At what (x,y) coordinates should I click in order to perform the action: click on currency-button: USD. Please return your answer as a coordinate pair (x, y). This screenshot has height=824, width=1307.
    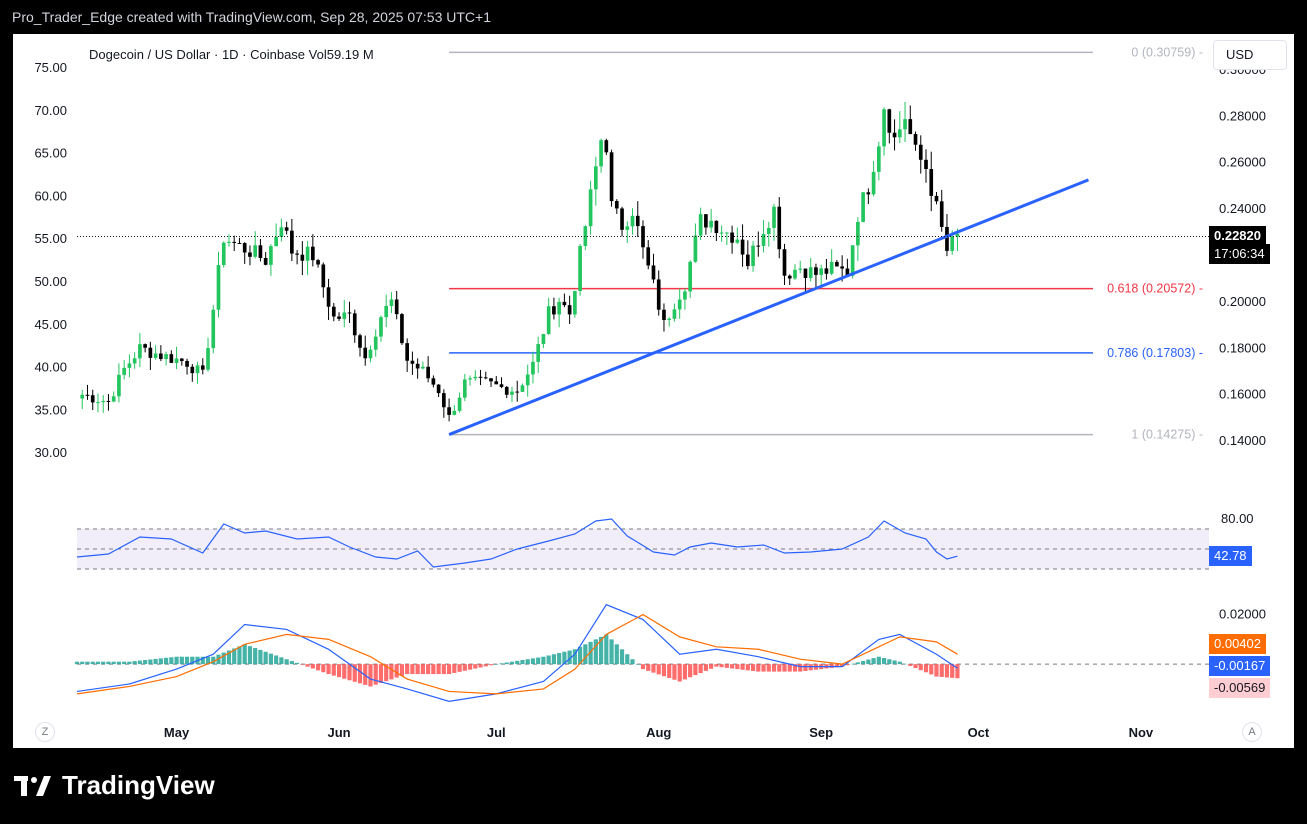
    Looking at the image, I should click on (1250, 55).